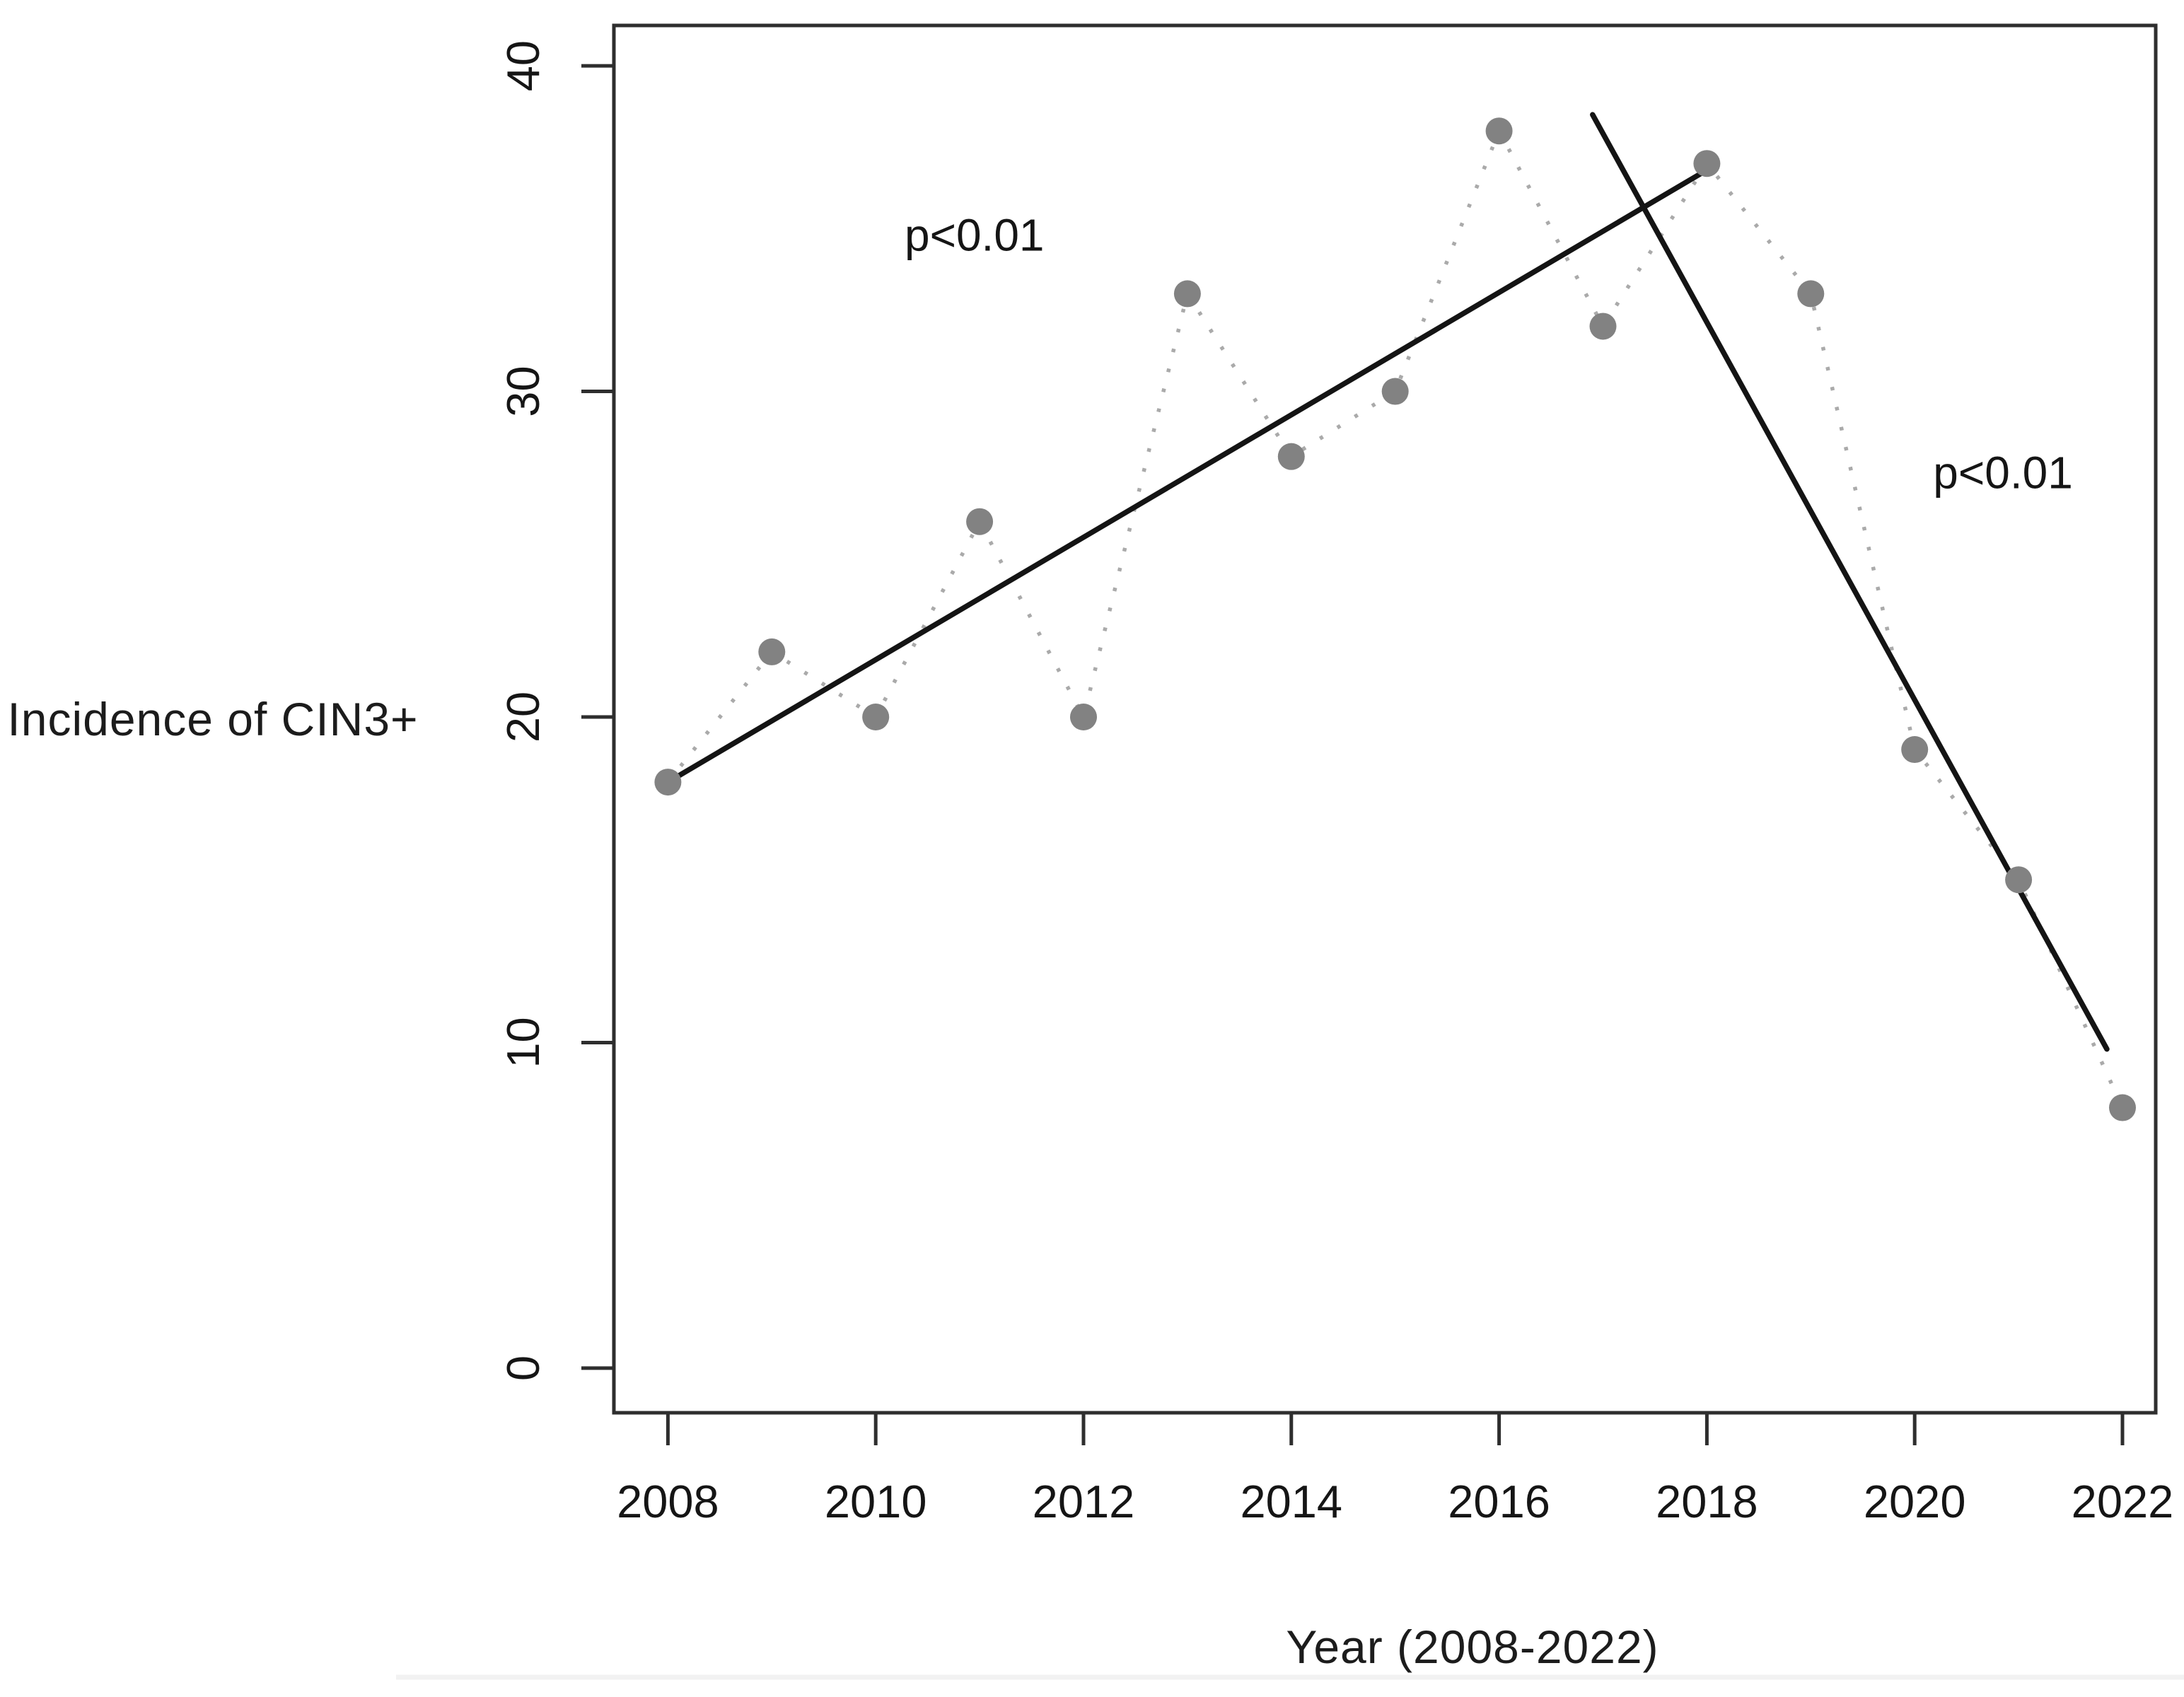 This screenshot has height=1697, width=2184. What do you see at coordinates (1915, 1501) in the screenshot?
I see `x-tick-label: 2020` at bounding box center [1915, 1501].